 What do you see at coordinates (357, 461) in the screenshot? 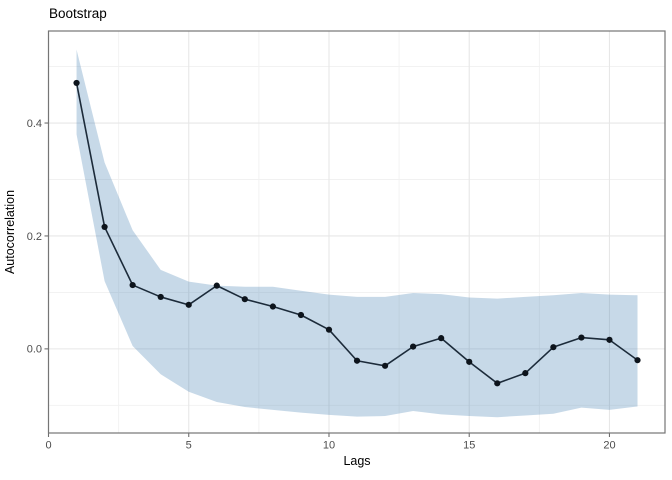
I see `x-axis-title: Lags` at bounding box center [357, 461].